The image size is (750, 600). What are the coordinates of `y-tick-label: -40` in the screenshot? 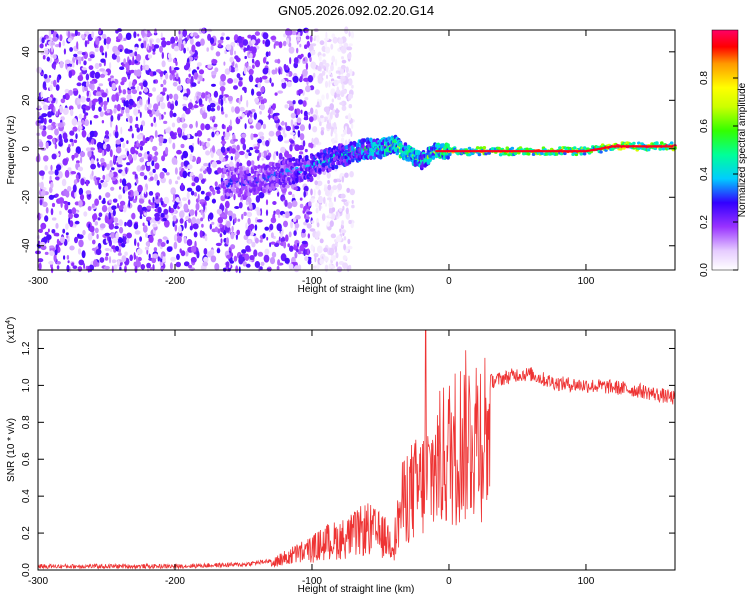 It's located at (26, 245).